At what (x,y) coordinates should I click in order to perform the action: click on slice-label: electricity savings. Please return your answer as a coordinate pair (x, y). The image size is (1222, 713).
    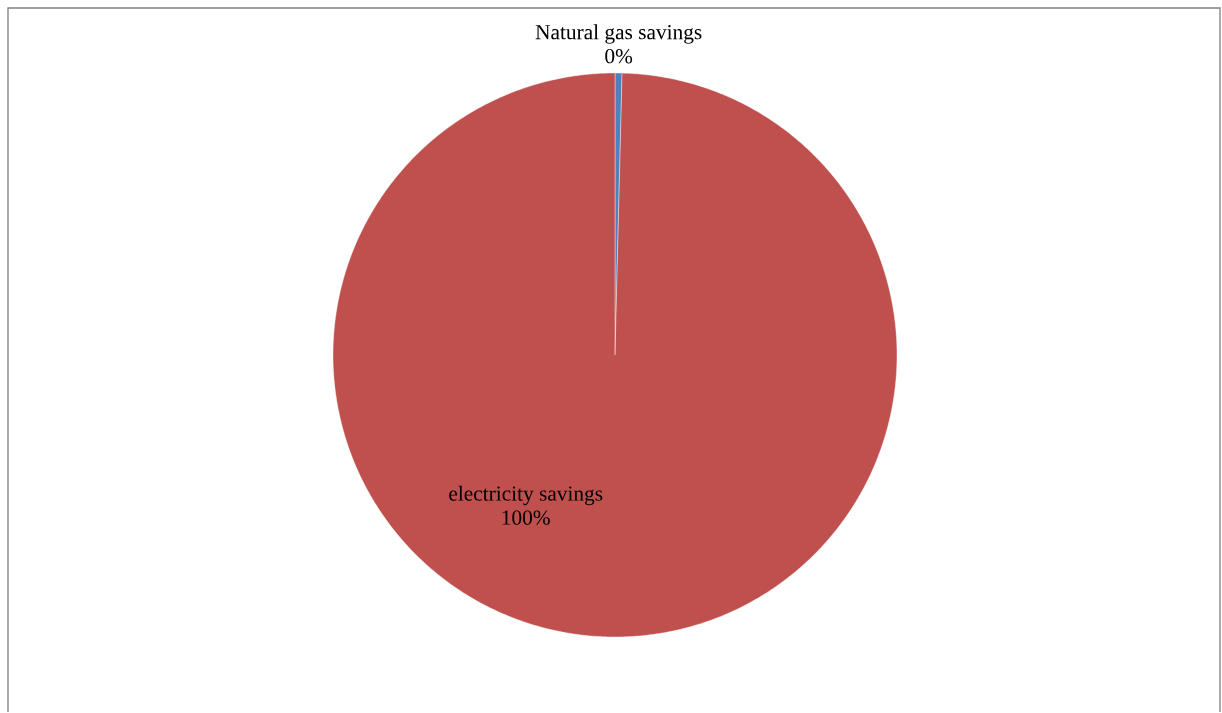
    Looking at the image, I should click on (526, 495).